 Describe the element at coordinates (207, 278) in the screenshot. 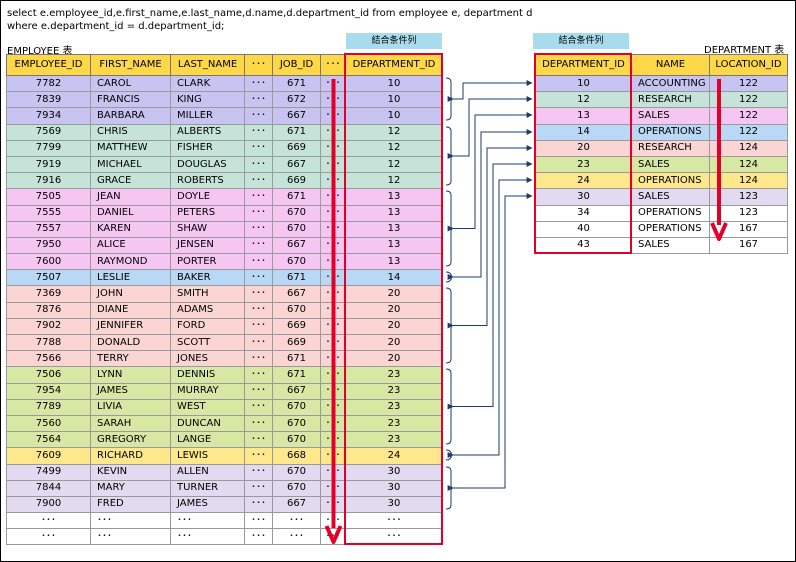

I see `employee-cell: BAKER` at that location.